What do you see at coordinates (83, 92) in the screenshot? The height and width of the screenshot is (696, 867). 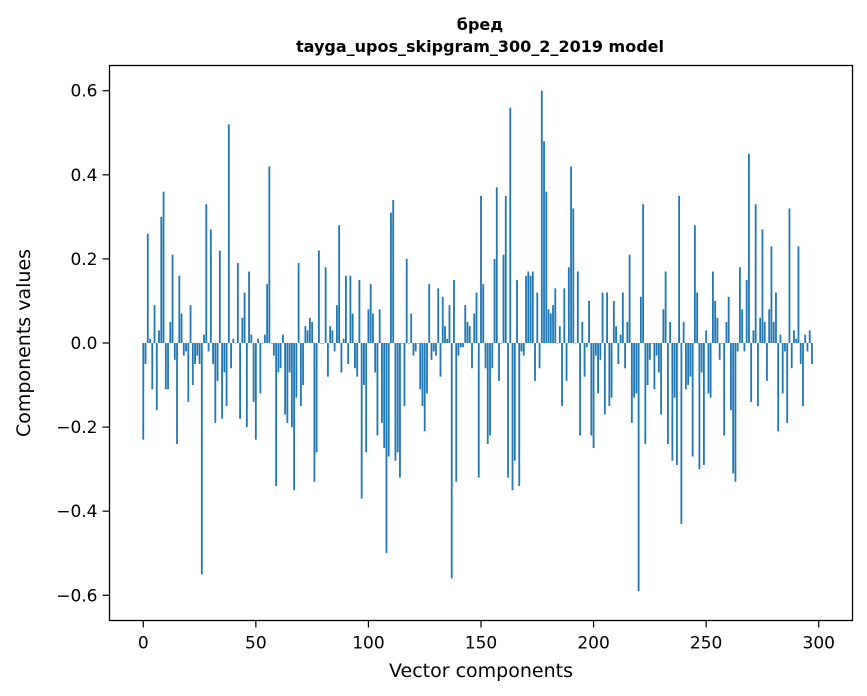 I see `y-tick-label: 0.6` at bounding box center [83, 92].